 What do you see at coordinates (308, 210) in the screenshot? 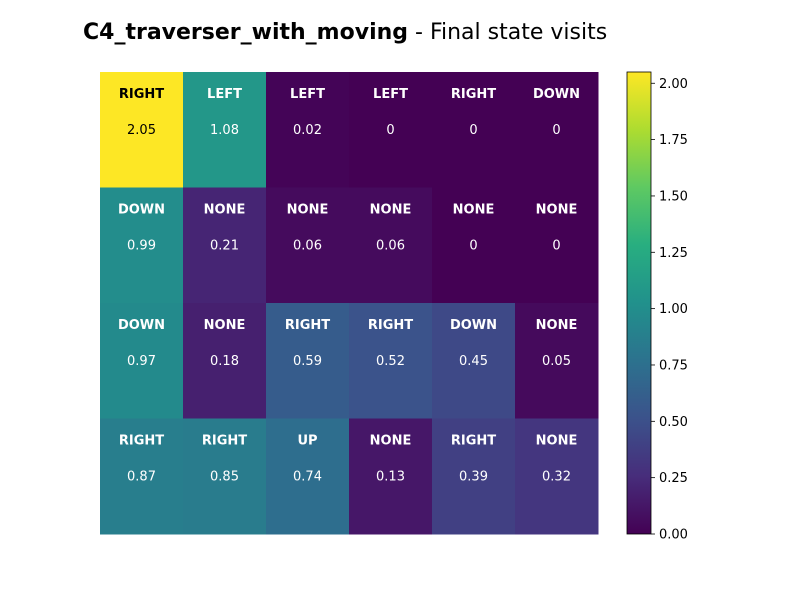
I see `cell-action-label-r1-c2: NONE` at bounding box center [308, 210].